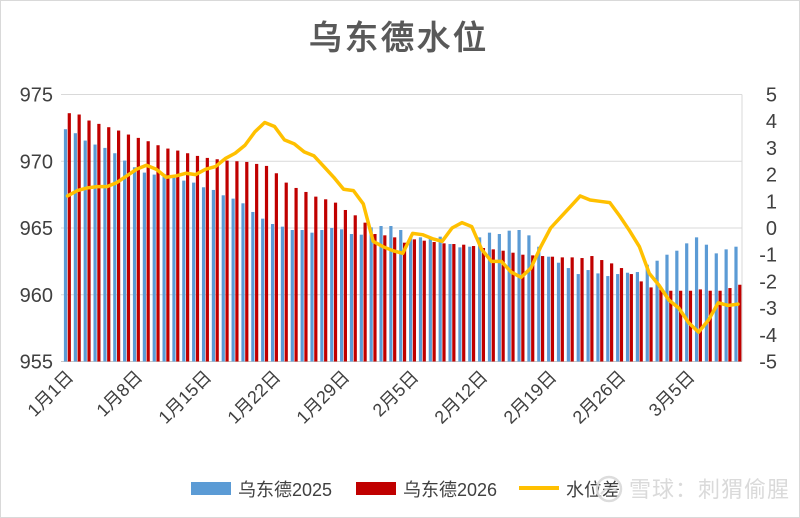 The width and height of the screenshot is (800, 518). Describe the element at coordinates (36, 296) in the screenshot. I see `left-axis-tick-label: 960` at that location.